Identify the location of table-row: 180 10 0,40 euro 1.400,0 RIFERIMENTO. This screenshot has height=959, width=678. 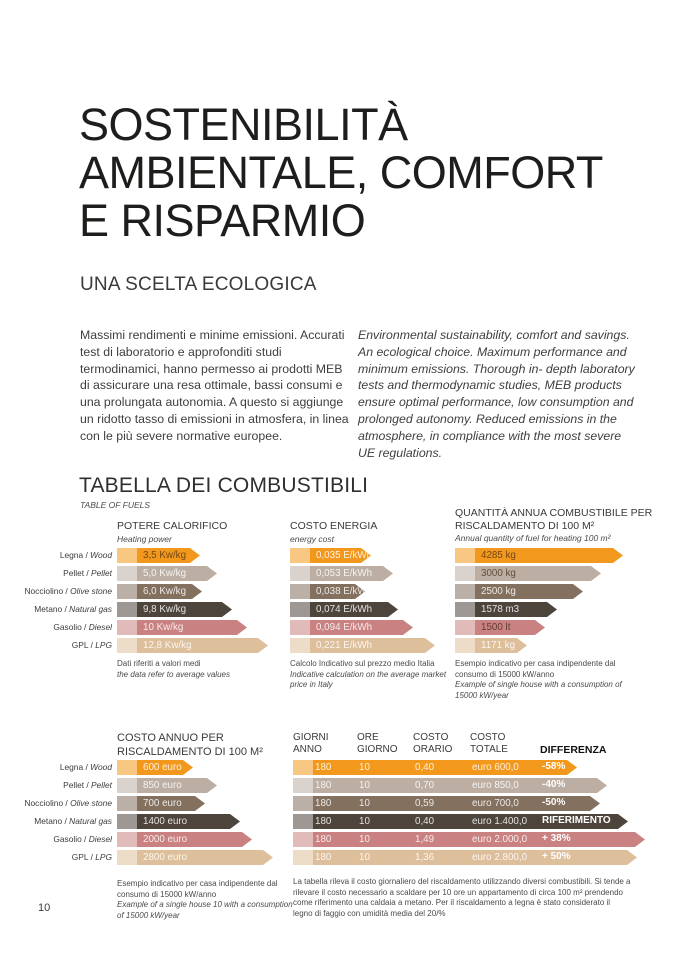
(460, 821).